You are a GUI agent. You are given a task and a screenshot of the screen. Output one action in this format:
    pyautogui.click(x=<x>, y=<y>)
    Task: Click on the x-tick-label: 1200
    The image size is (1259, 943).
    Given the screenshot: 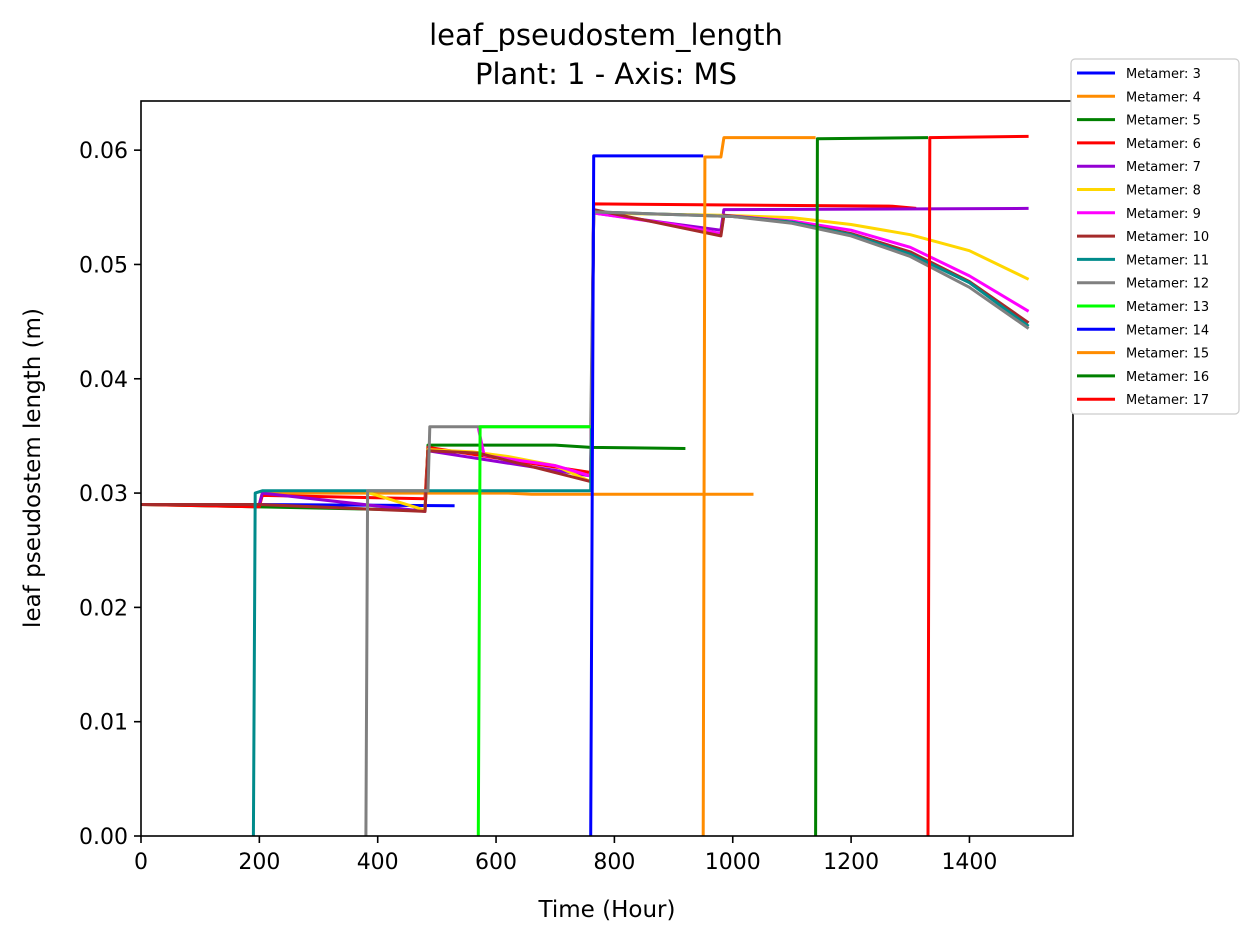 What is the action you would take?
    pyautogui.click(x=851, y=862)
    